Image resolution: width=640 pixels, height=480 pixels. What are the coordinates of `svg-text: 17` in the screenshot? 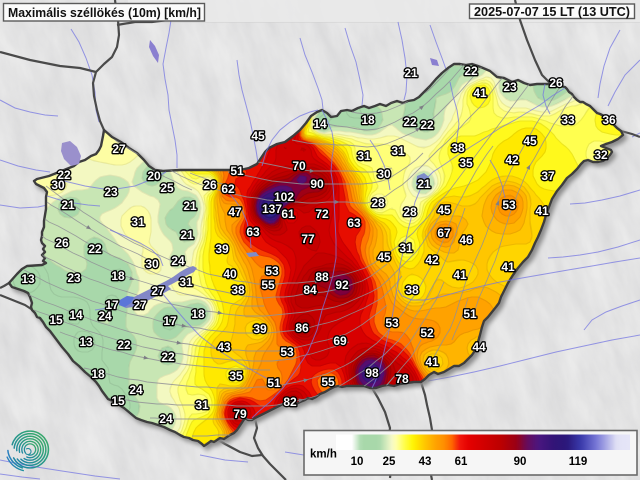 It's located at (170, 321).